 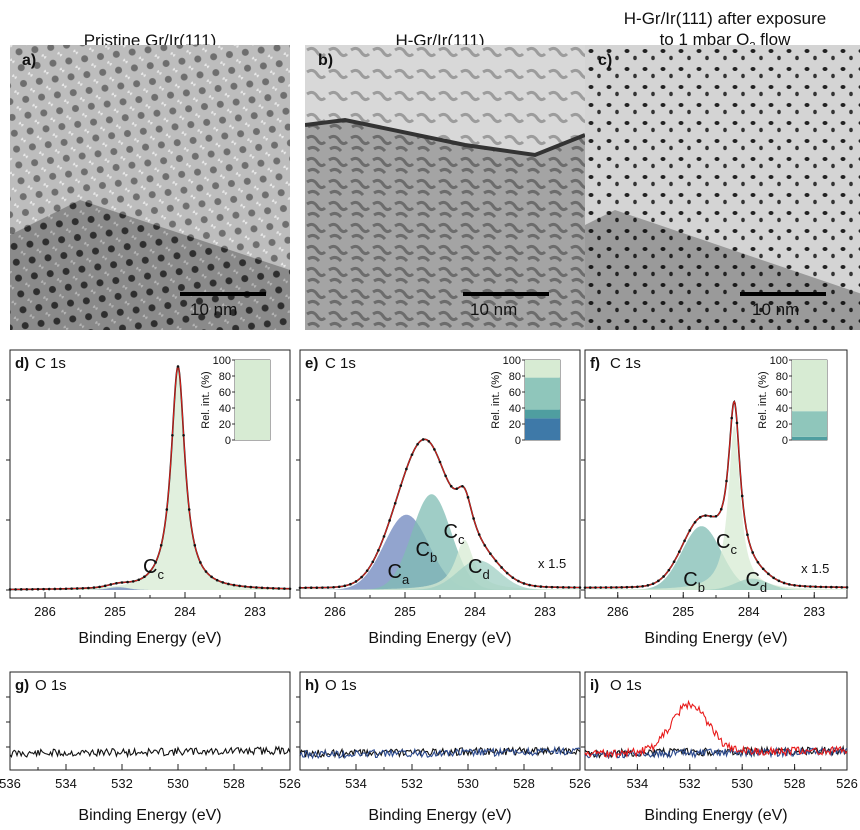 I want to click on column-title-line2: to 1 mbar O2 flow, so click(x=725, y=41).